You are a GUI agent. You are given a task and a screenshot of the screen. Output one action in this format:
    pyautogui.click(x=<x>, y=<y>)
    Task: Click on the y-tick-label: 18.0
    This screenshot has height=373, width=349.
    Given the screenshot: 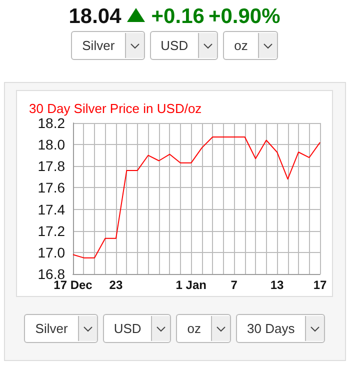 What is the action you would take?
    pyautogui.click(x=52, y=144)
    